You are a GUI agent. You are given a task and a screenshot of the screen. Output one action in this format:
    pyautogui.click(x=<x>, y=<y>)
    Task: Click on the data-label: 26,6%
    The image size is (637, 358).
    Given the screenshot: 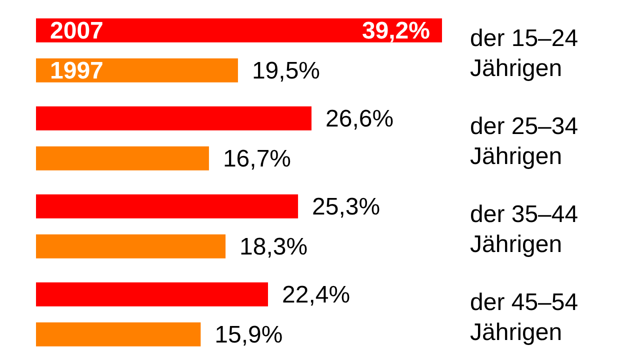 What is the action you would take?
    pyautogui.click(x=360, y=118)
    